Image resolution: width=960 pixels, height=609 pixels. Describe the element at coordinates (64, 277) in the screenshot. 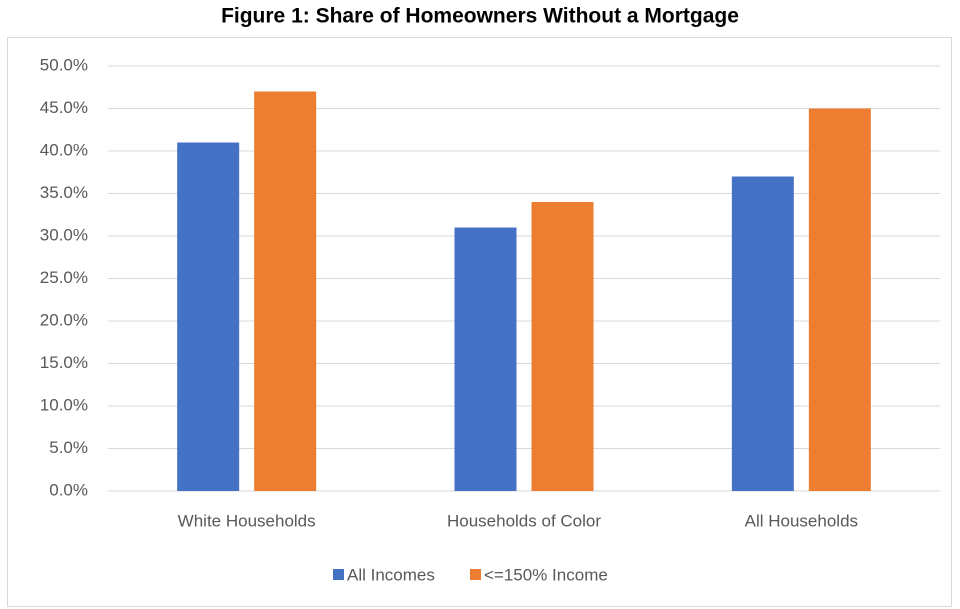

I see `y-tick-label: 25.0%` at that location.